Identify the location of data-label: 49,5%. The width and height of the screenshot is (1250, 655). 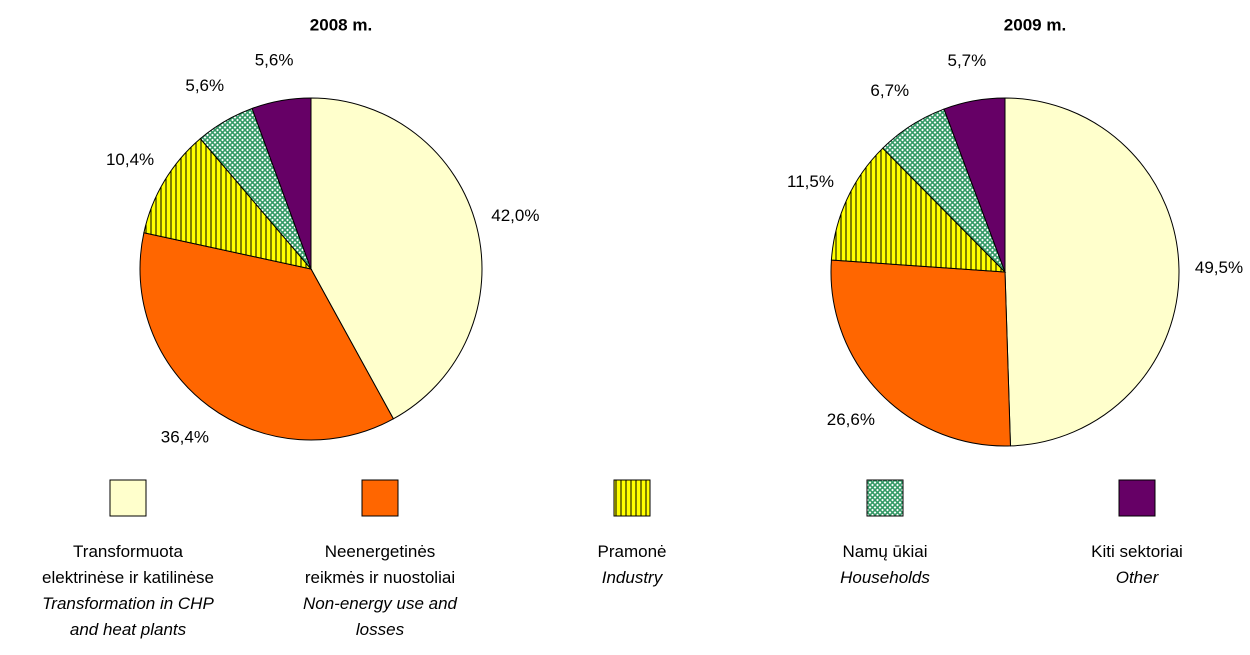
(1219, 267).